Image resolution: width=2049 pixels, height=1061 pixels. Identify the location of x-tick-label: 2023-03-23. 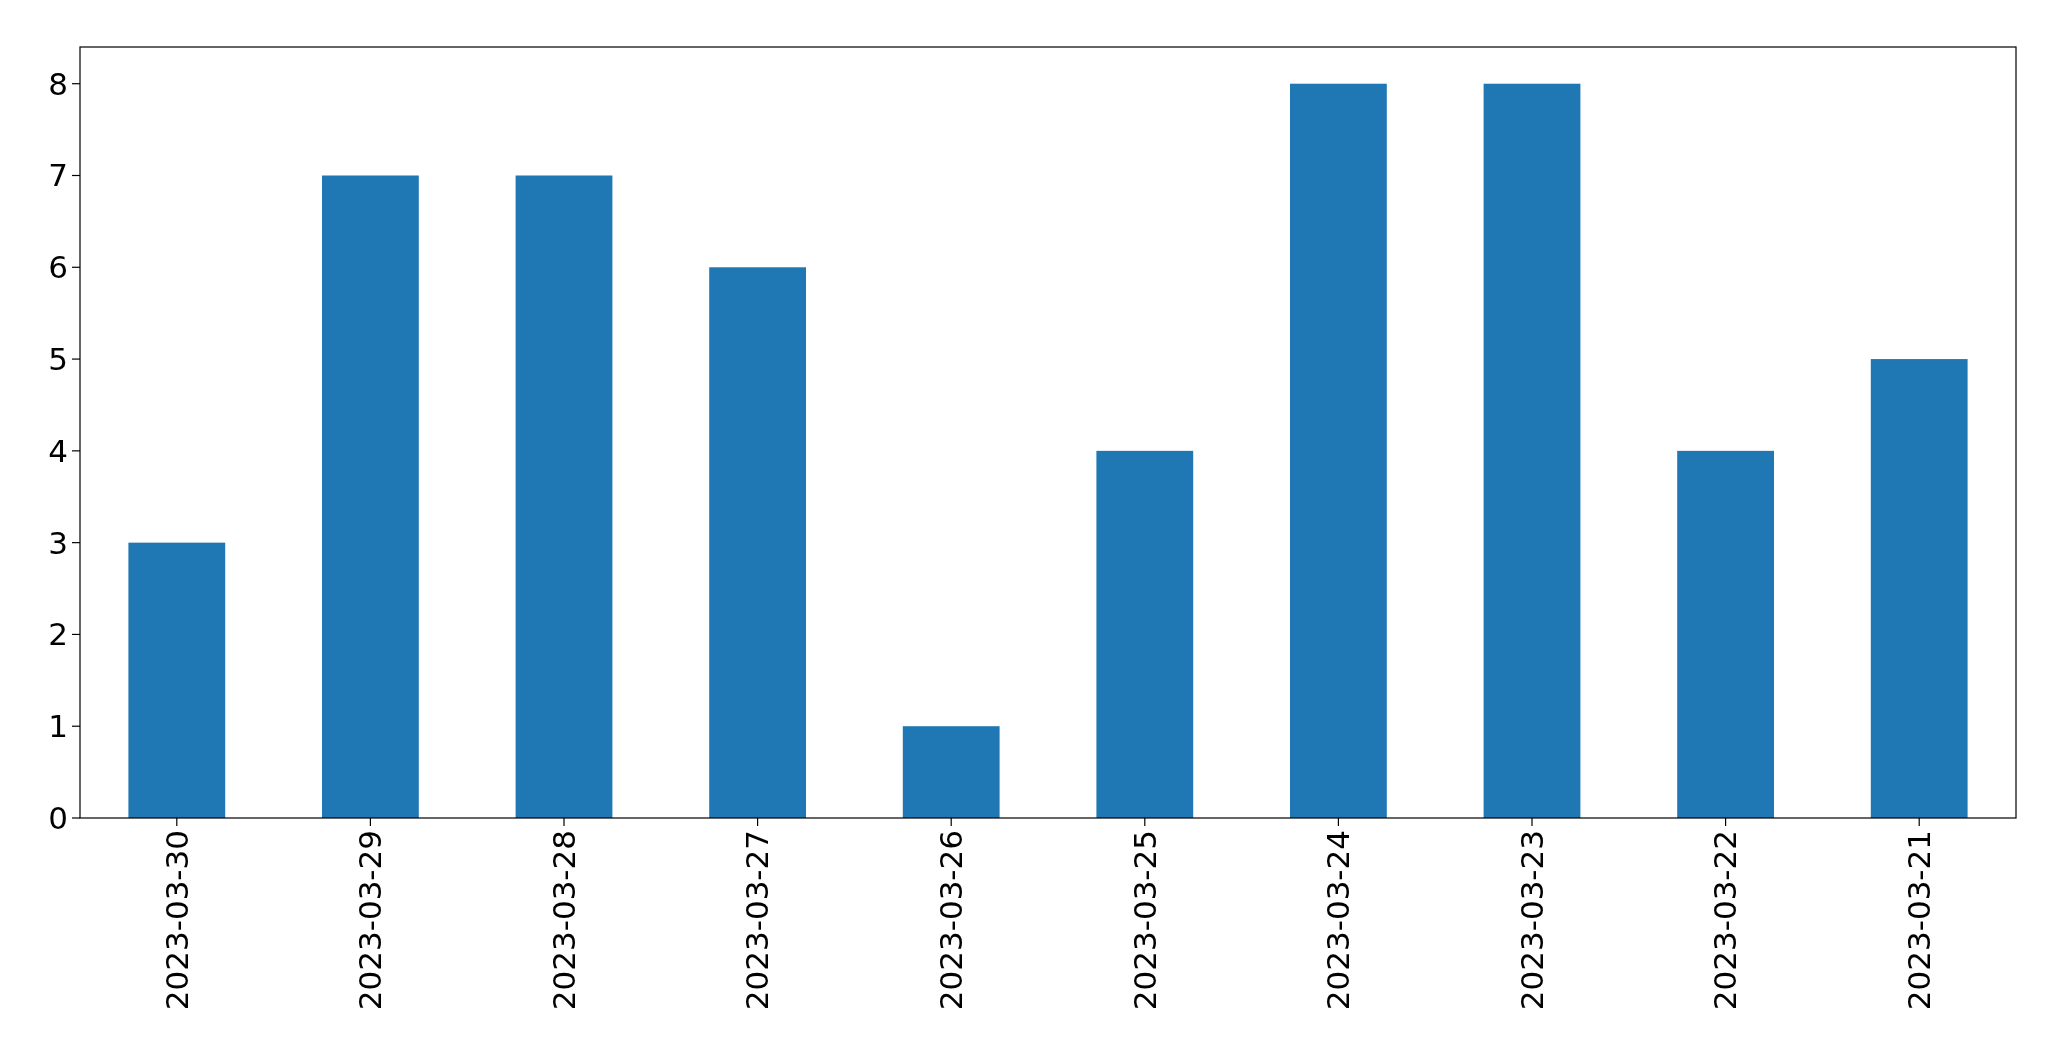
(1531, 920).